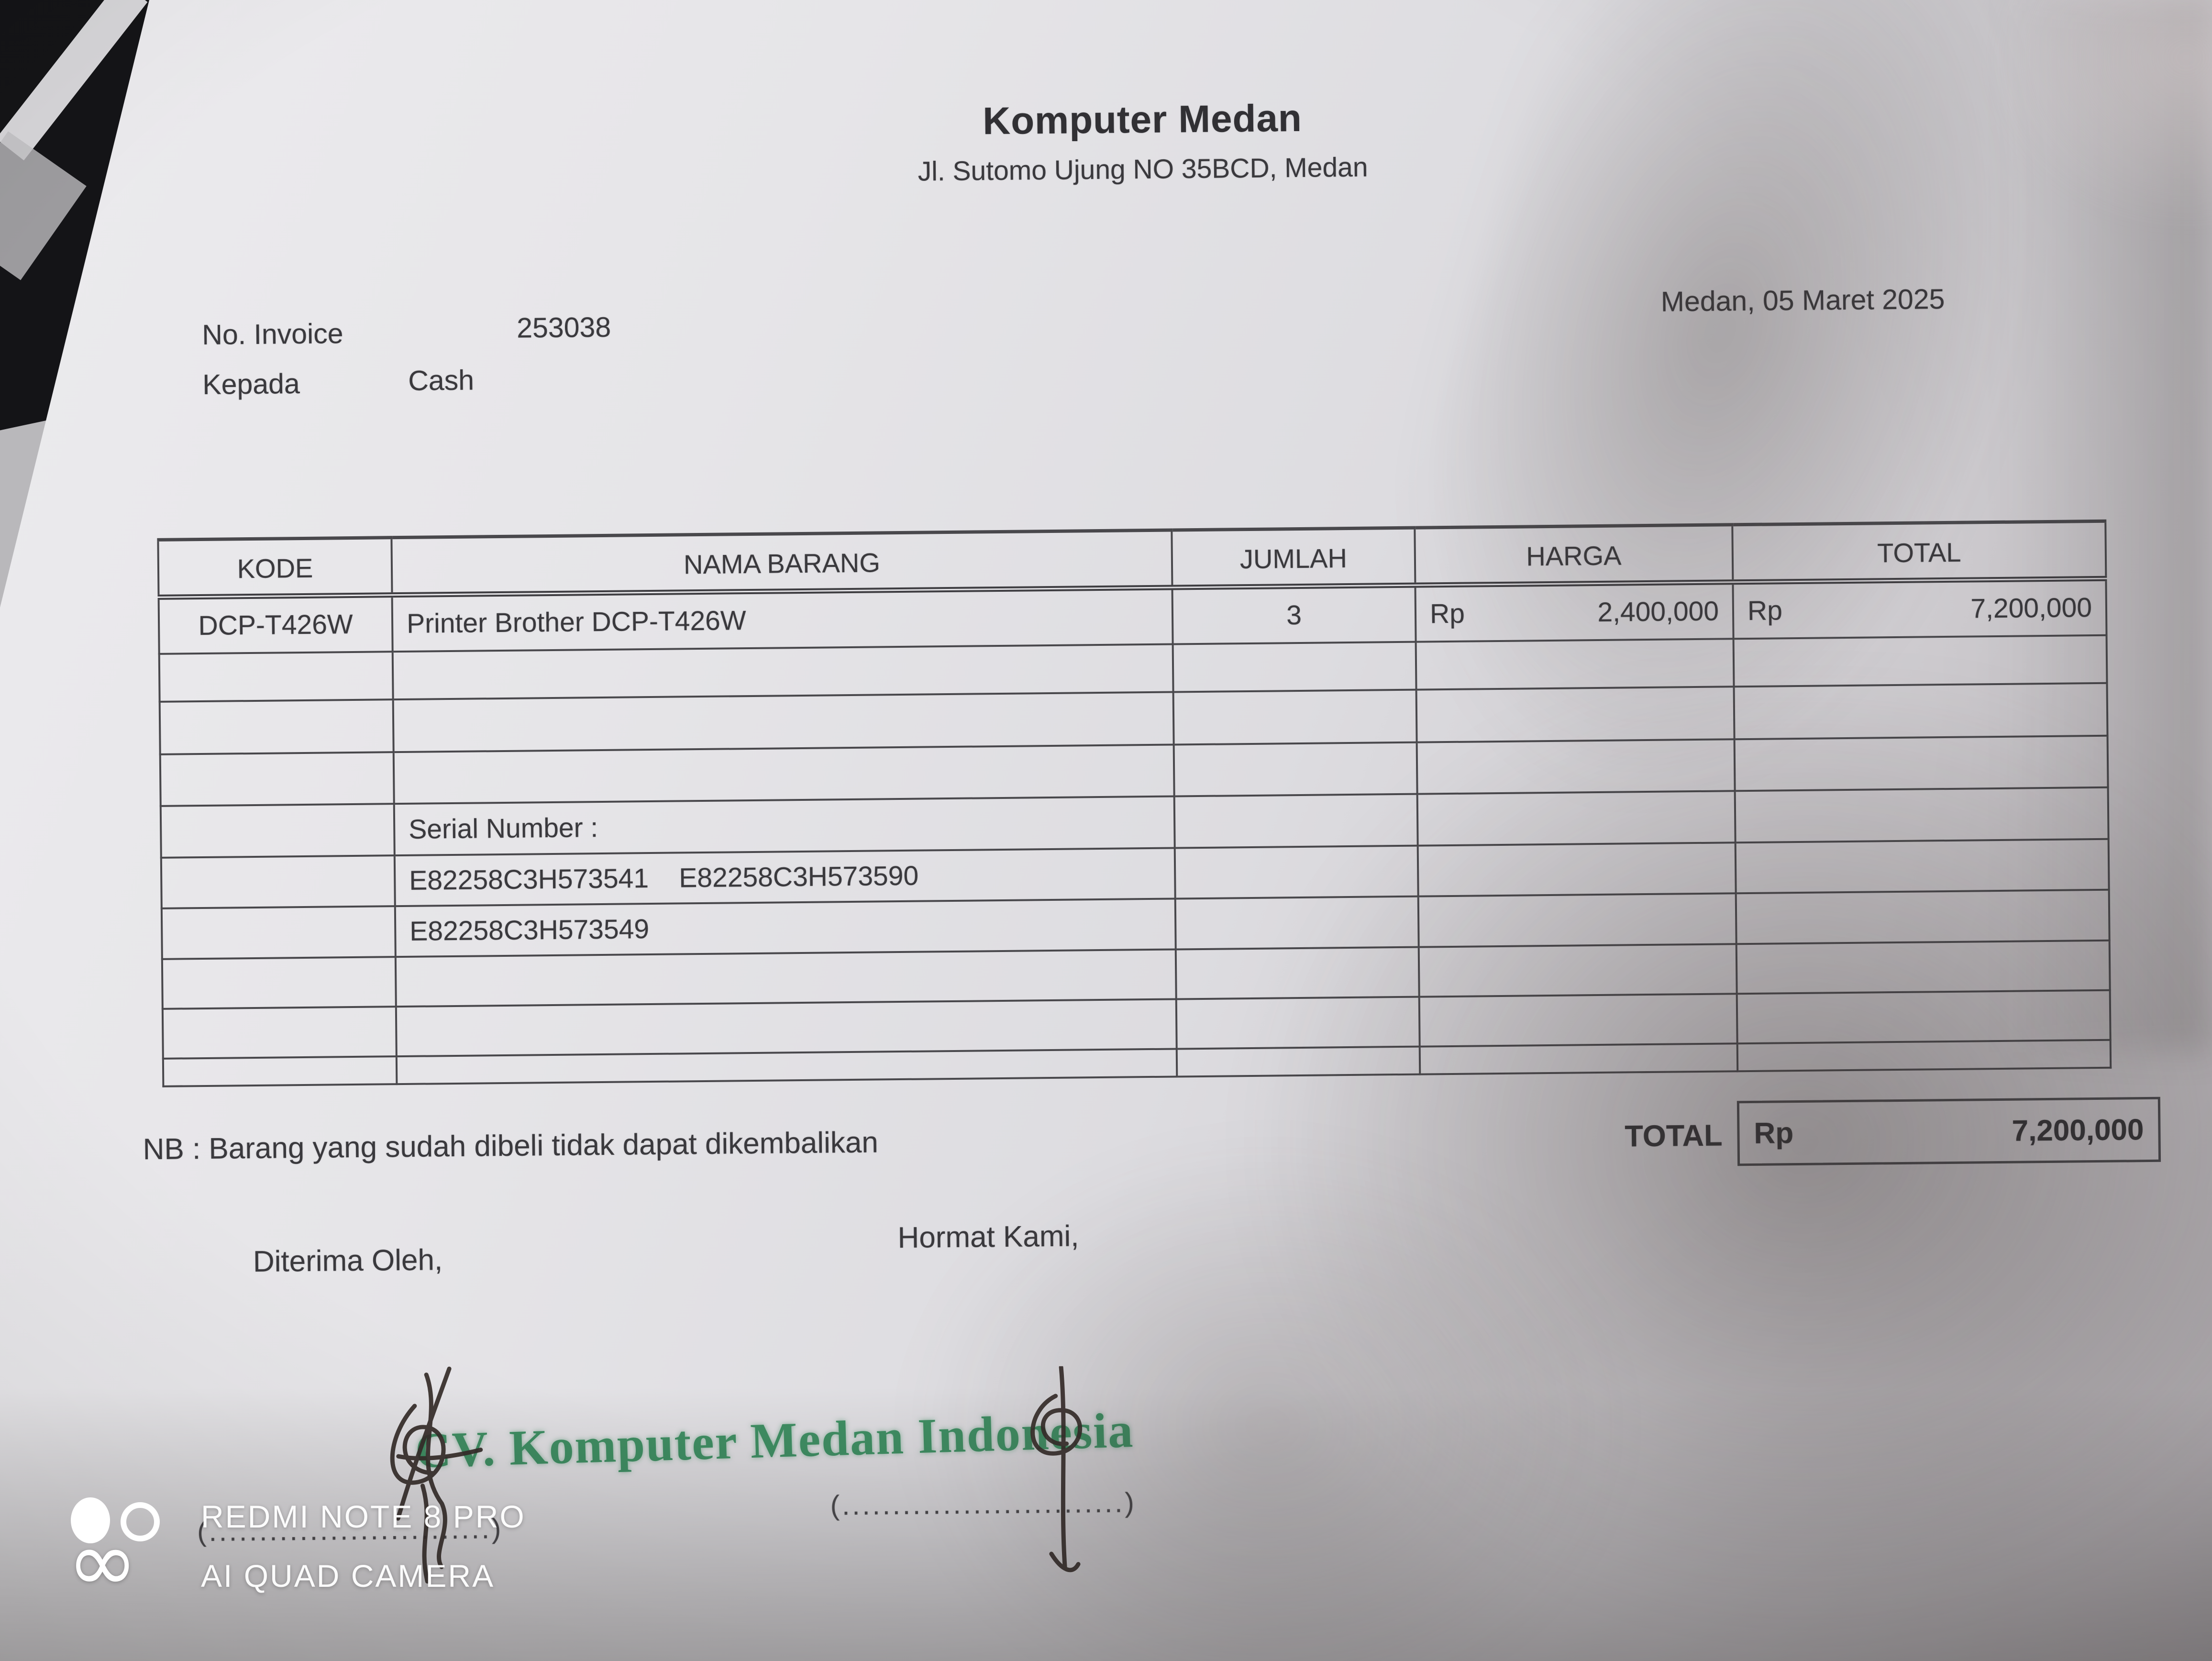  What do you see at coordinates (441, 381) in the screenshot?
I see `kepada-value: Cash` at bounding box center [441, 381].